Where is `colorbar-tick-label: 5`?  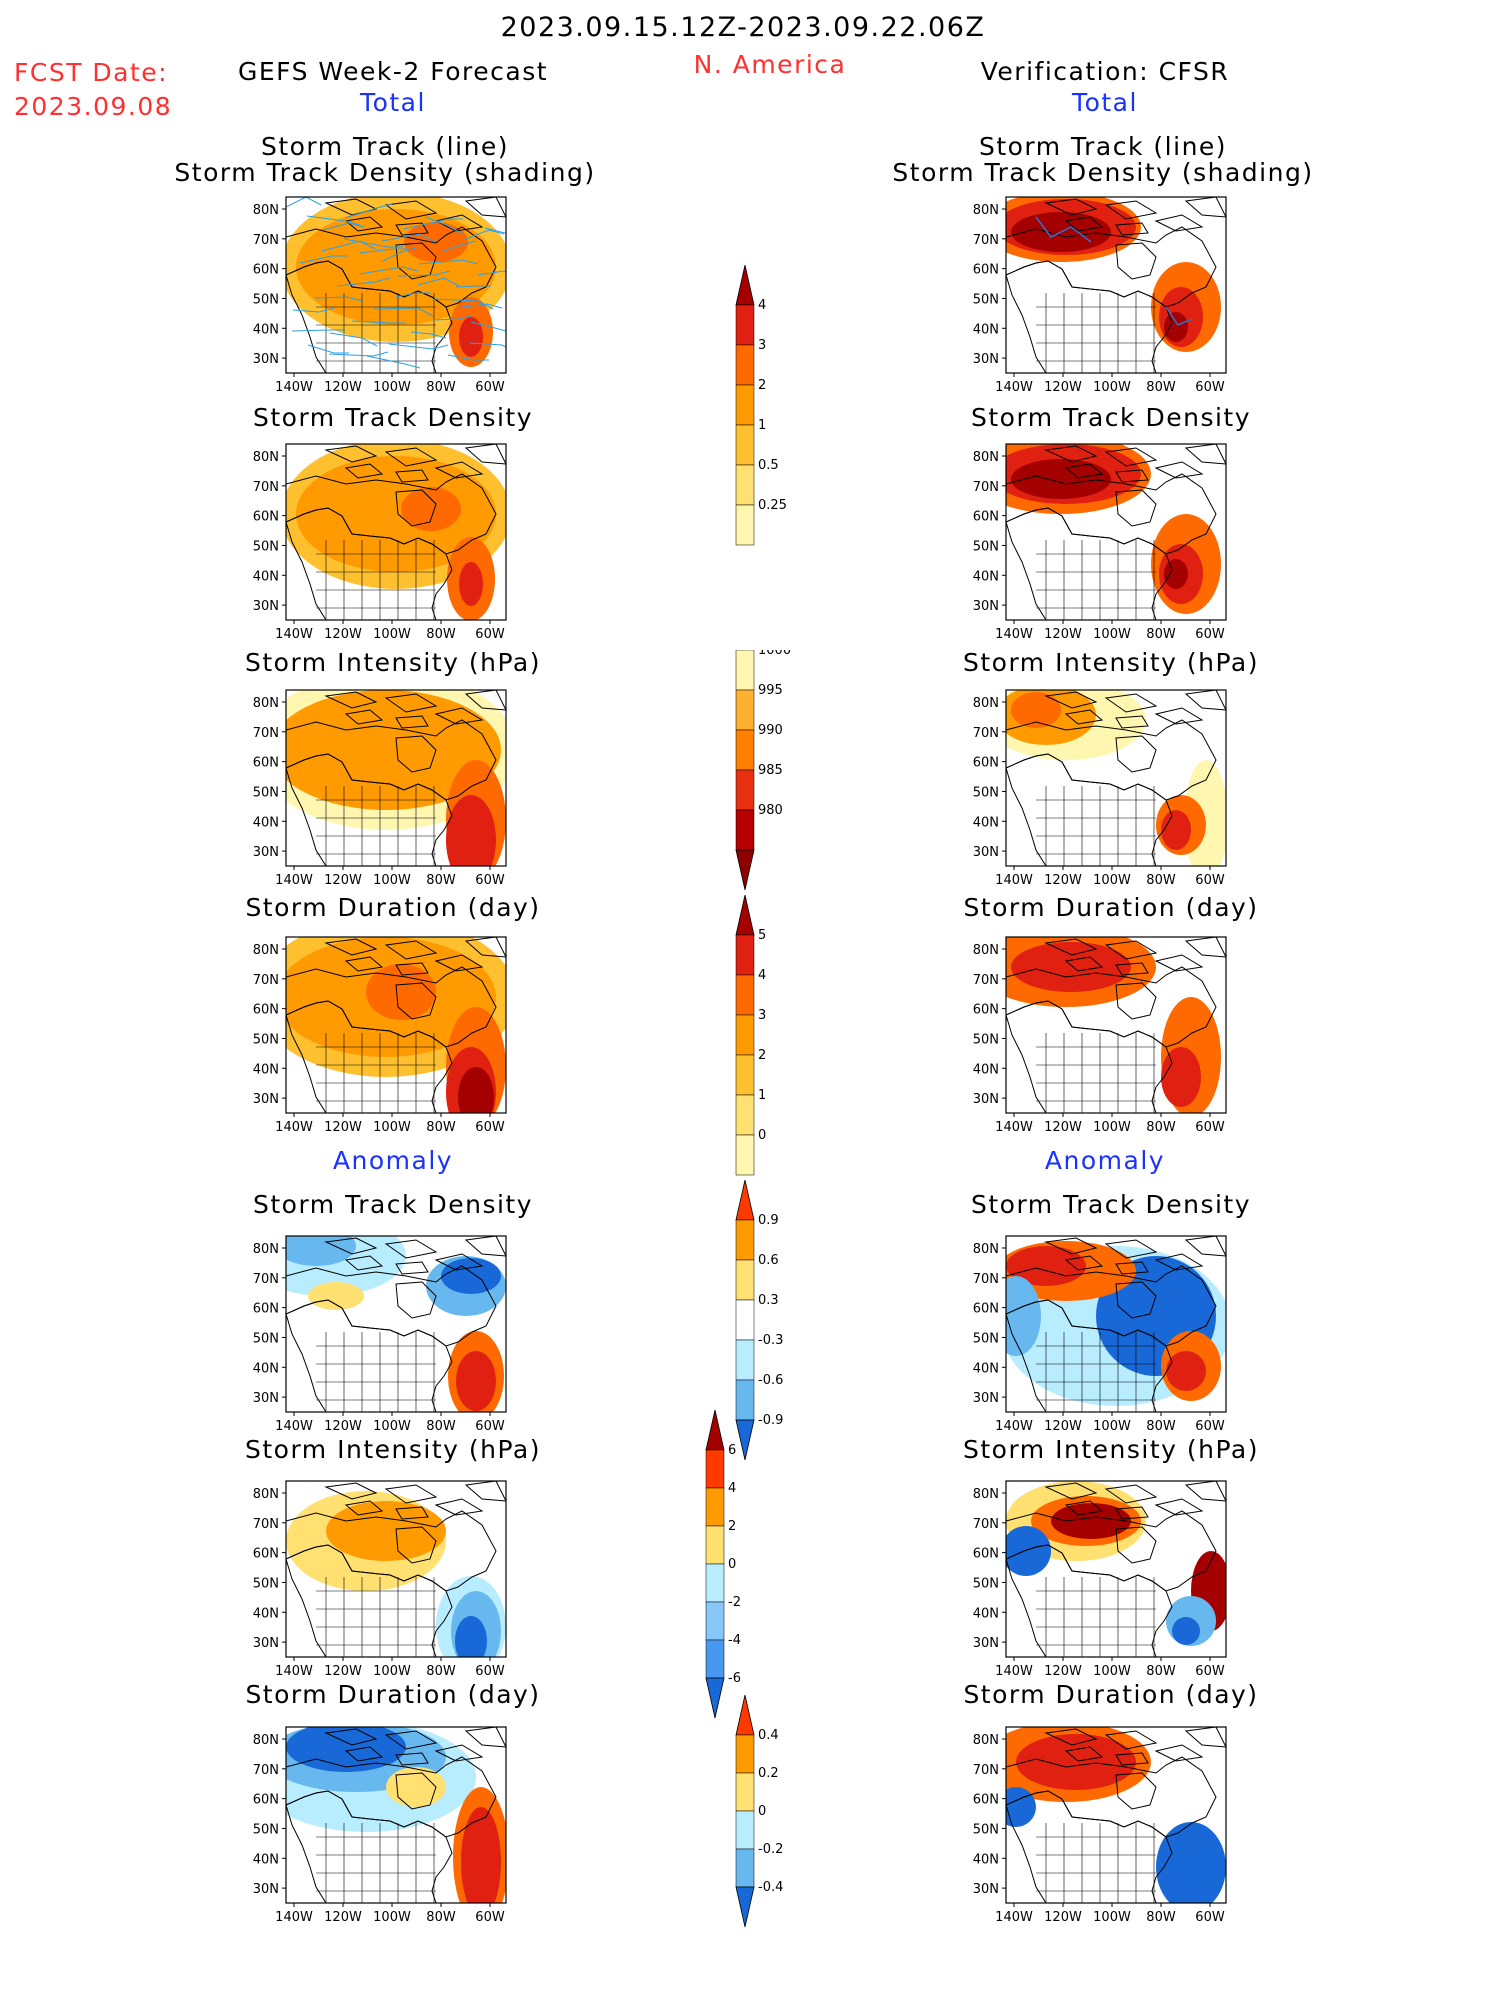
colorbar-tick-label: 5 is located at coordinates (762, 935).